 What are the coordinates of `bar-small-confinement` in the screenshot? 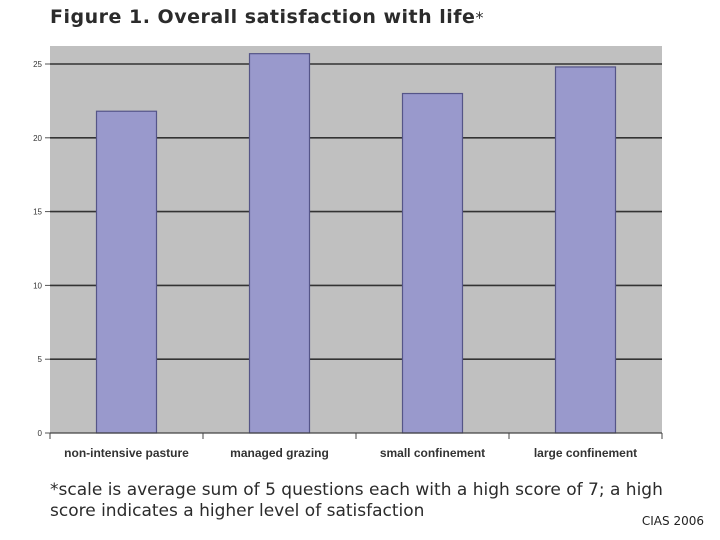 It's located at (432, 263).